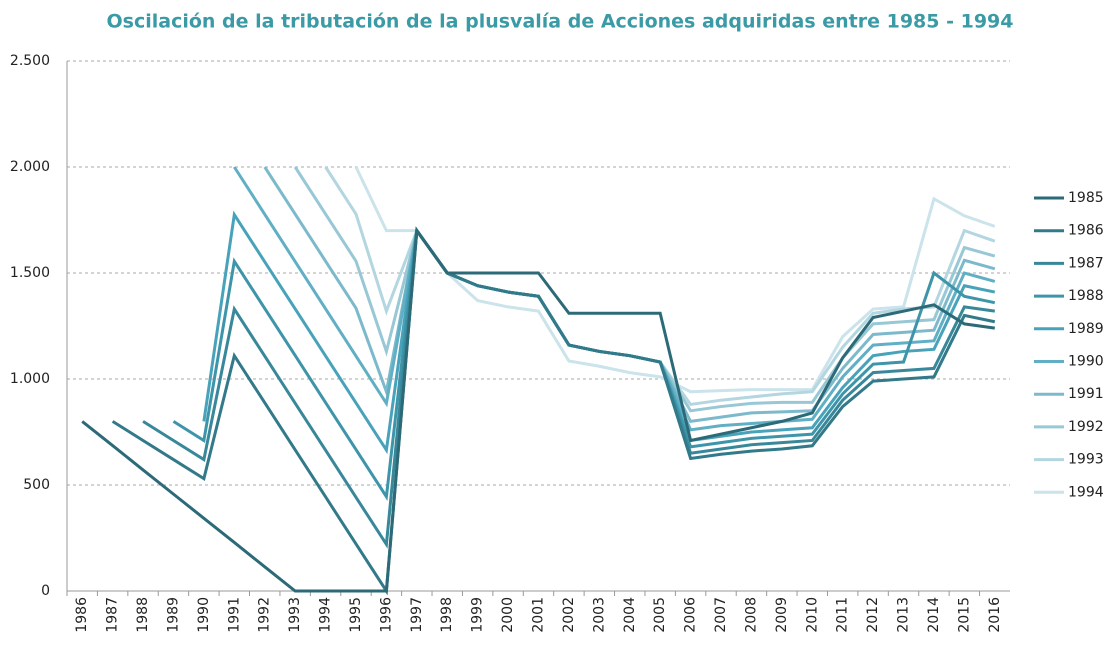  I want to click on x-tick-label: 2014, so click(934, 615).